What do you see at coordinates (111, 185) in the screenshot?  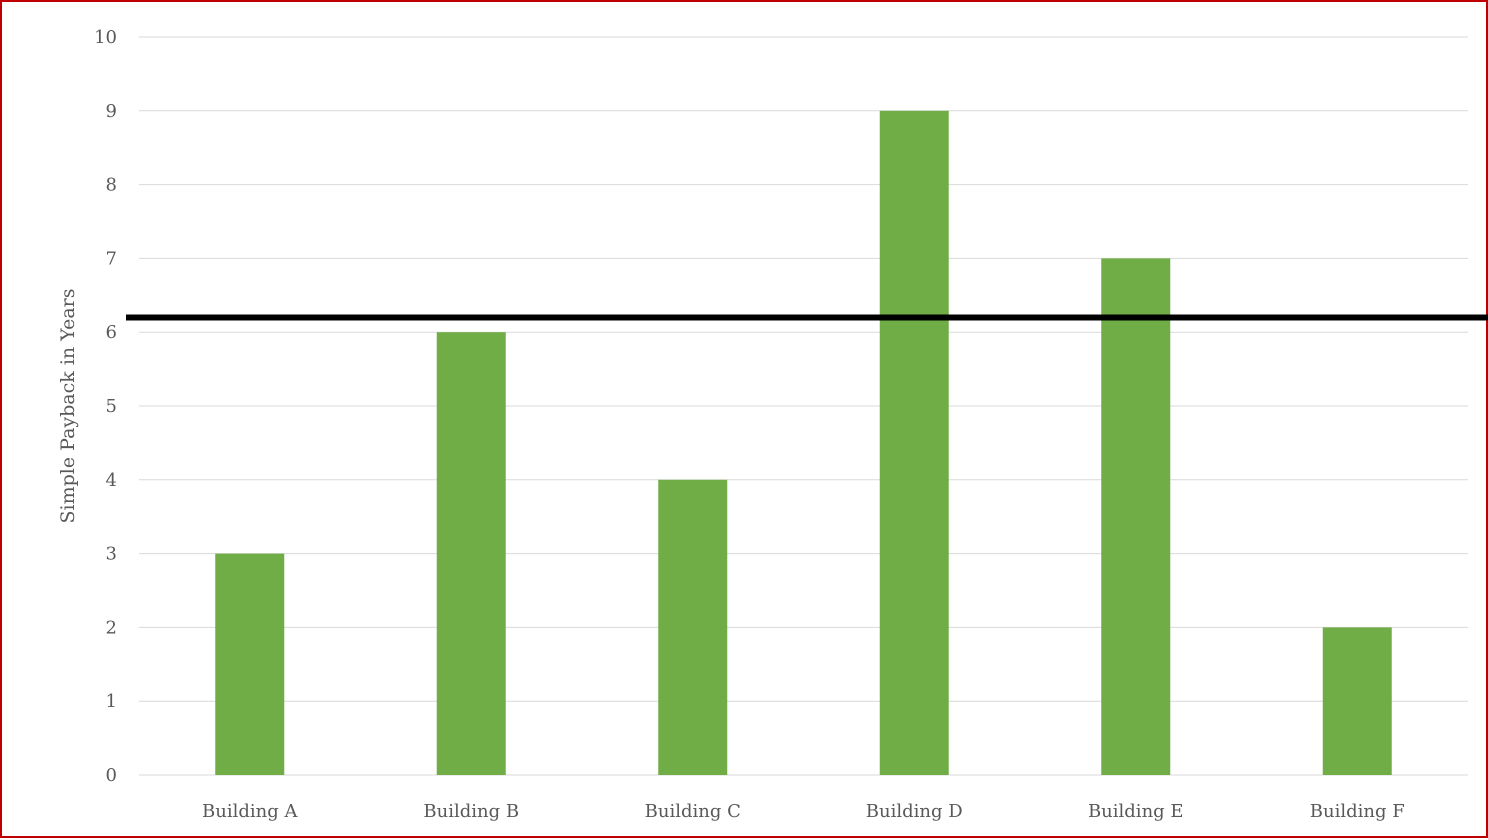 I see `y-tick-label: 8` at bounding box center [111, 185].